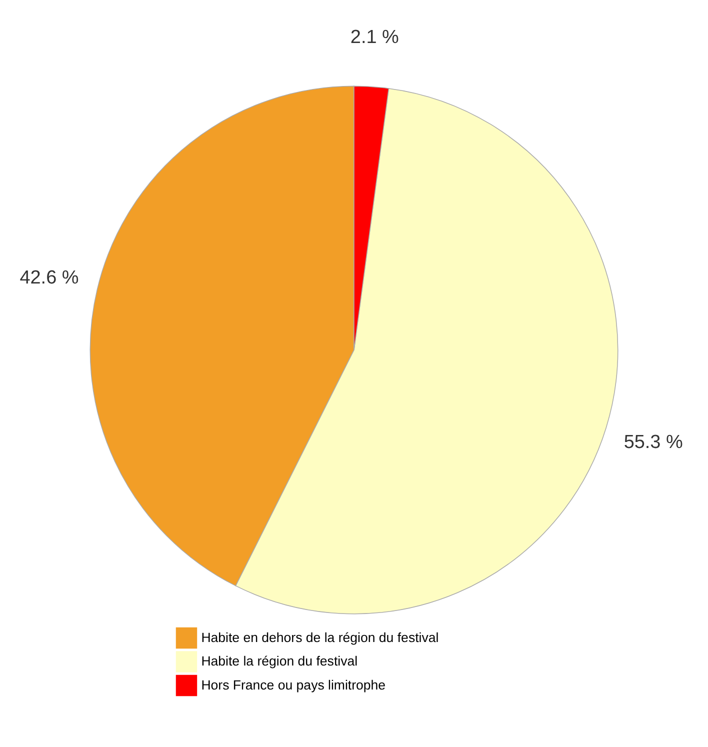 This screenshot has width=708, height=747. I want to click on data-label: 42.6 %, so click(49, 278).